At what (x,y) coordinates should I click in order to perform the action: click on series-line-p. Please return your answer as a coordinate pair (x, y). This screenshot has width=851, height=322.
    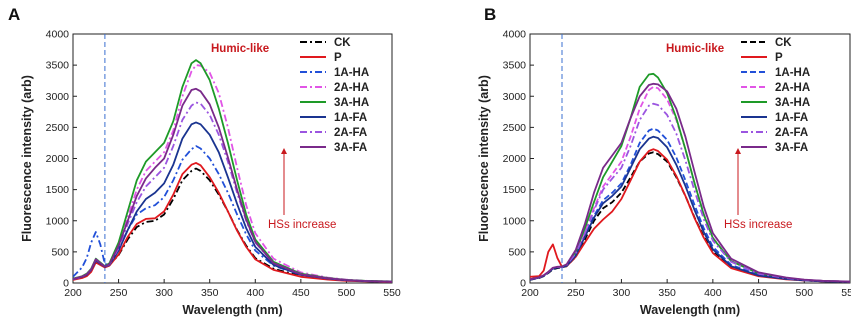
    Looking at the image, I should click on (232, 222).